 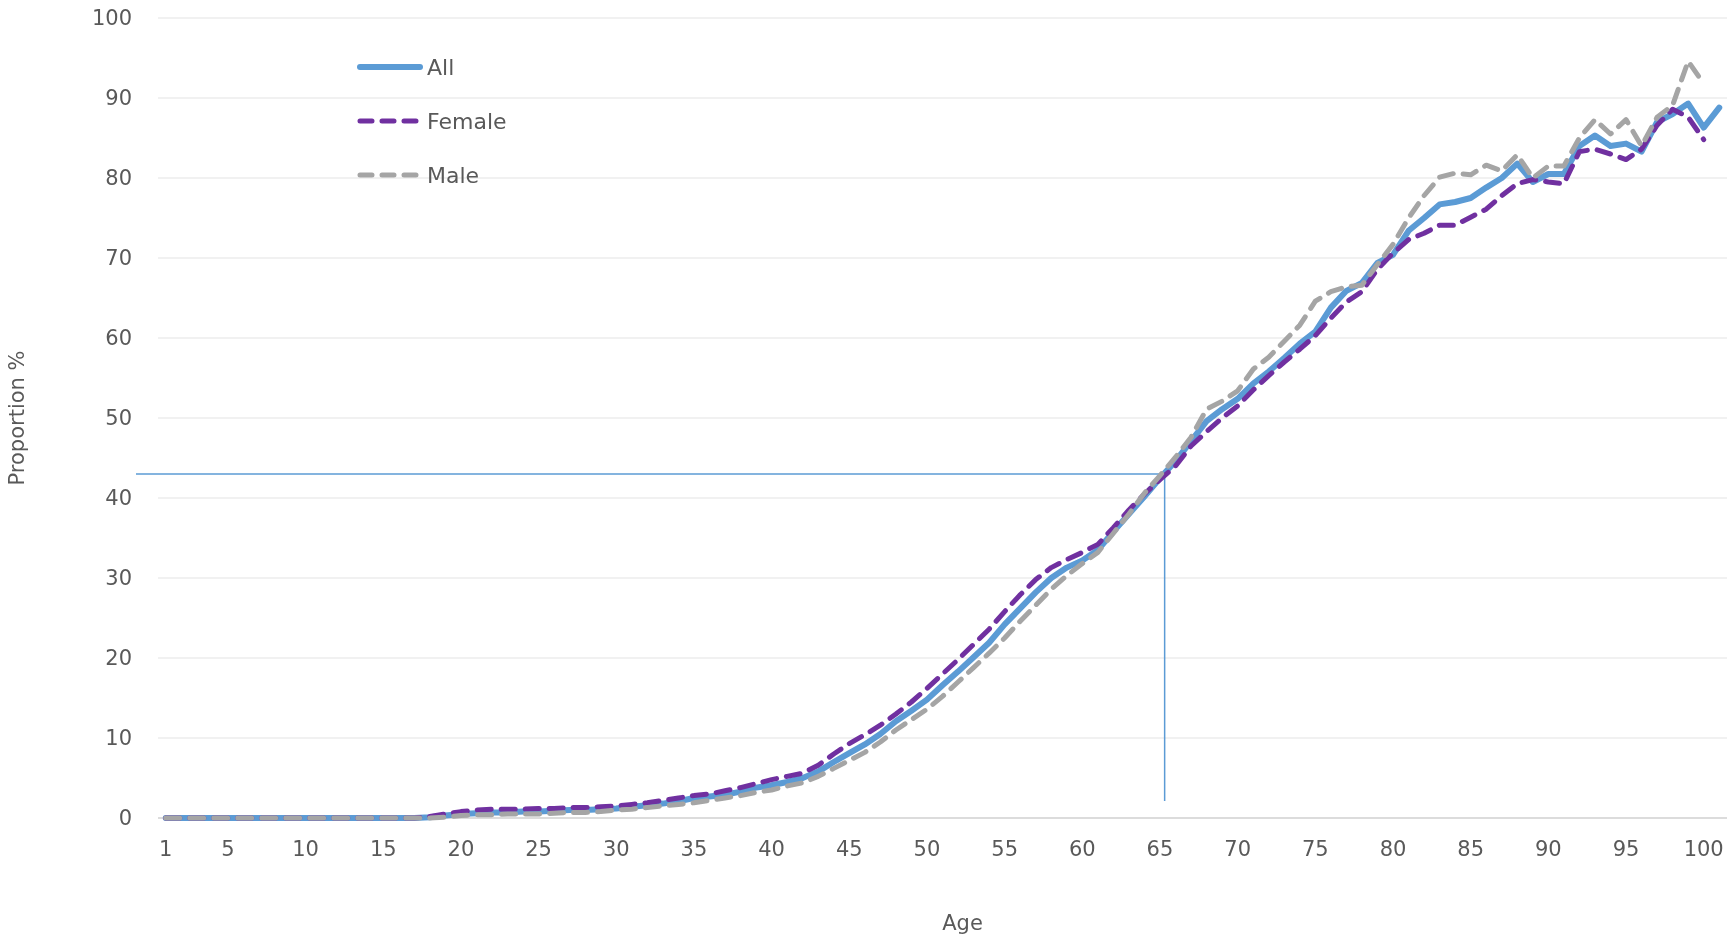 What do you see at coordinates (118, 258) in the screenshot?
I see `y-tick-label: 70` at bounding box center [118, 258].